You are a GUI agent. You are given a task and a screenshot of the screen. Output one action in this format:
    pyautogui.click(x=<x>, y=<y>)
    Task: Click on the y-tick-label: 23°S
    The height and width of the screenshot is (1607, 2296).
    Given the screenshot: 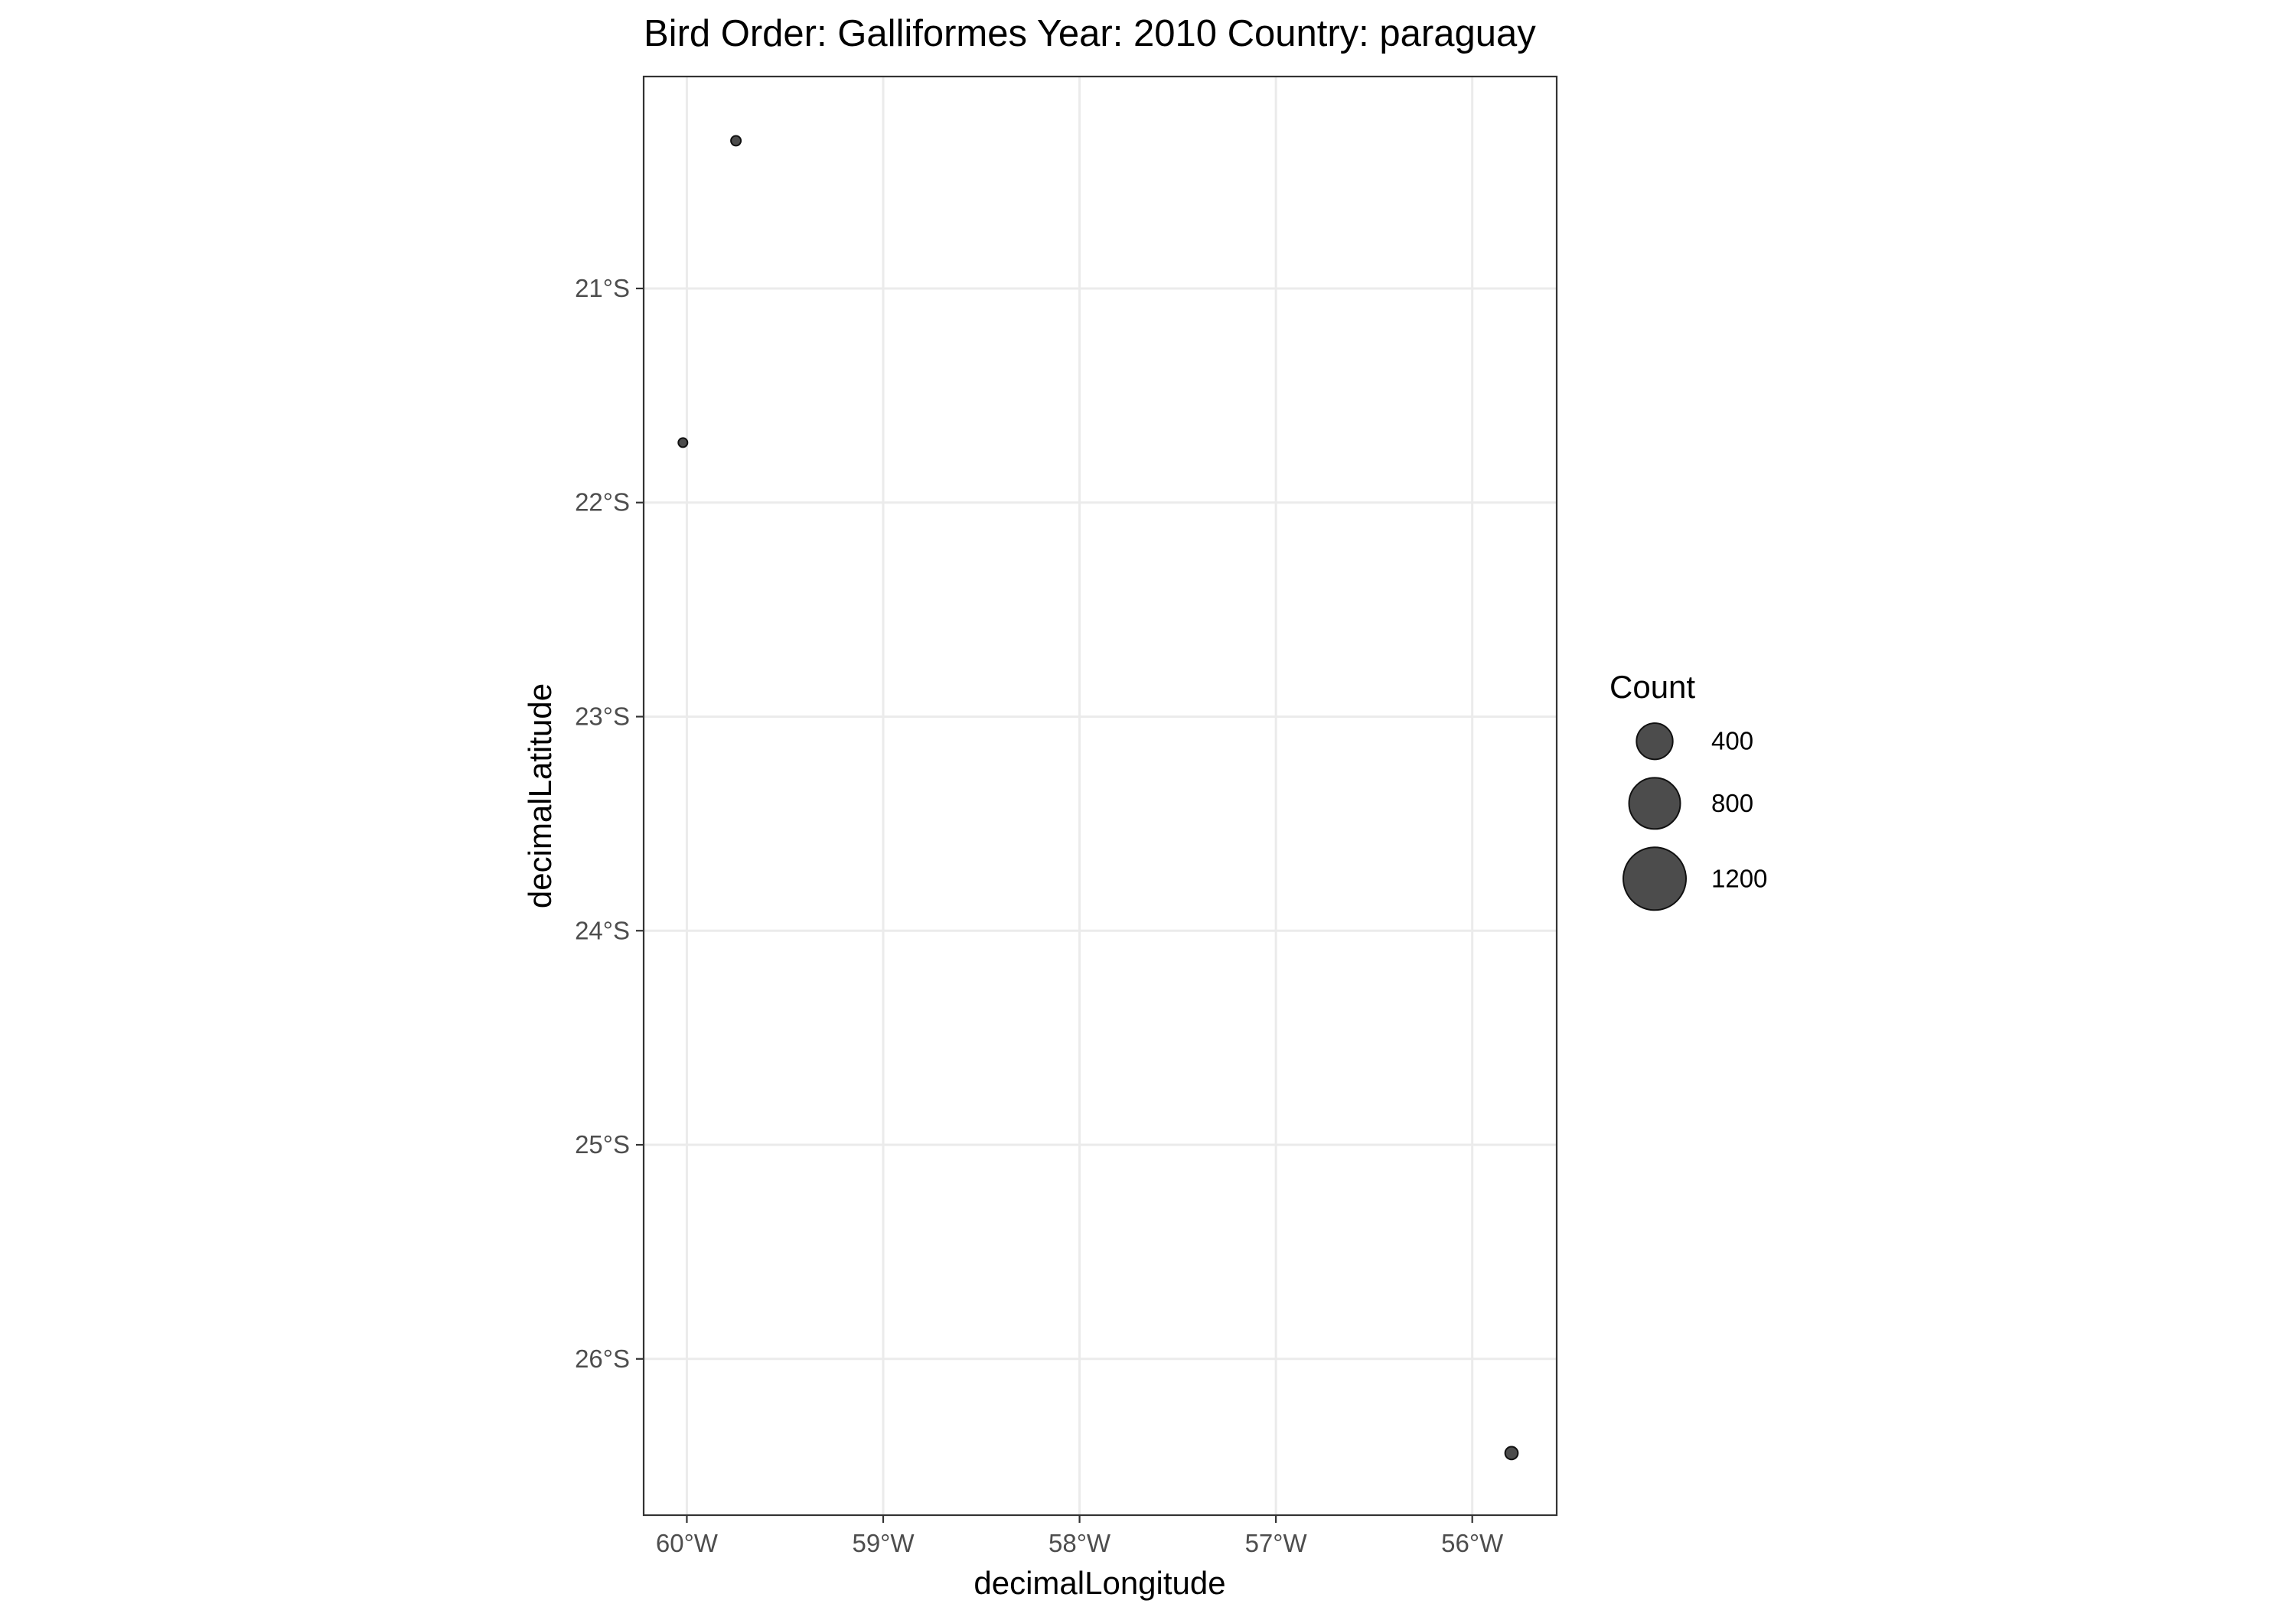 What is the action you would take?
    pyautogui.click(x=602, y=716)
    